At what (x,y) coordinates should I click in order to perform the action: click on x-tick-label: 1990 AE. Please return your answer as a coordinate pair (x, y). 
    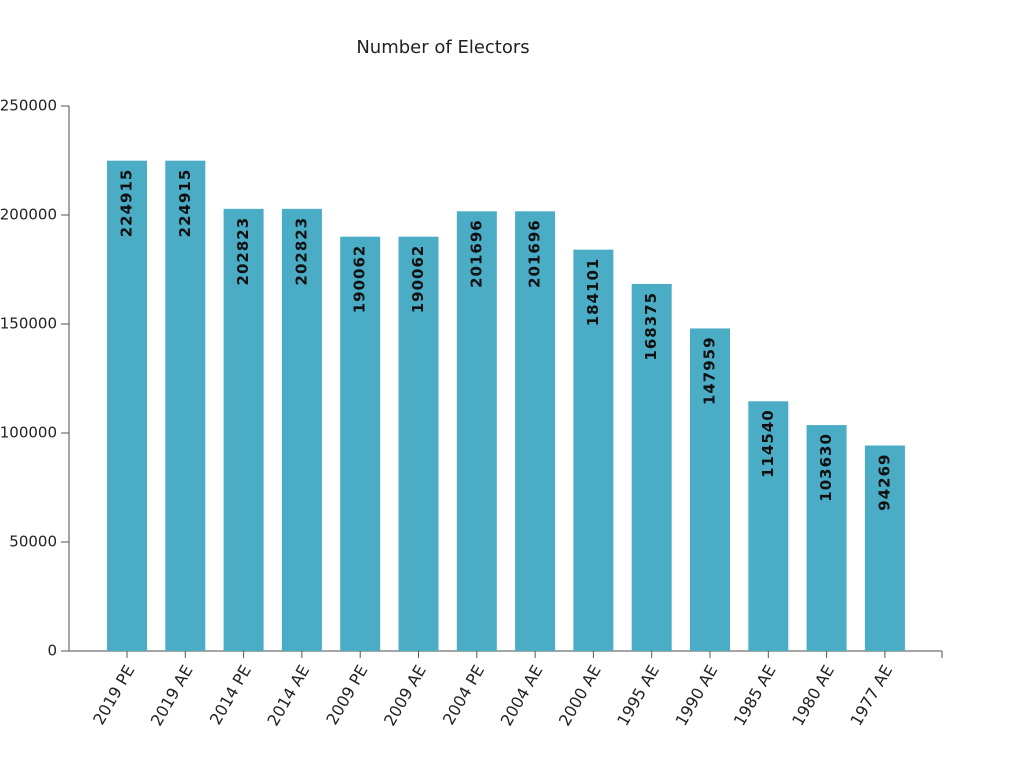
    Looking at the image, I should click on (696, 695).